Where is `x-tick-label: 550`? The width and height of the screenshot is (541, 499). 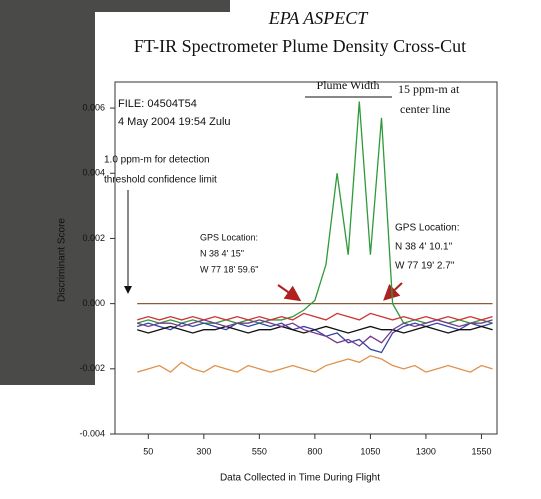 x-tick-label: 550 is located at coordinates (259, 451).